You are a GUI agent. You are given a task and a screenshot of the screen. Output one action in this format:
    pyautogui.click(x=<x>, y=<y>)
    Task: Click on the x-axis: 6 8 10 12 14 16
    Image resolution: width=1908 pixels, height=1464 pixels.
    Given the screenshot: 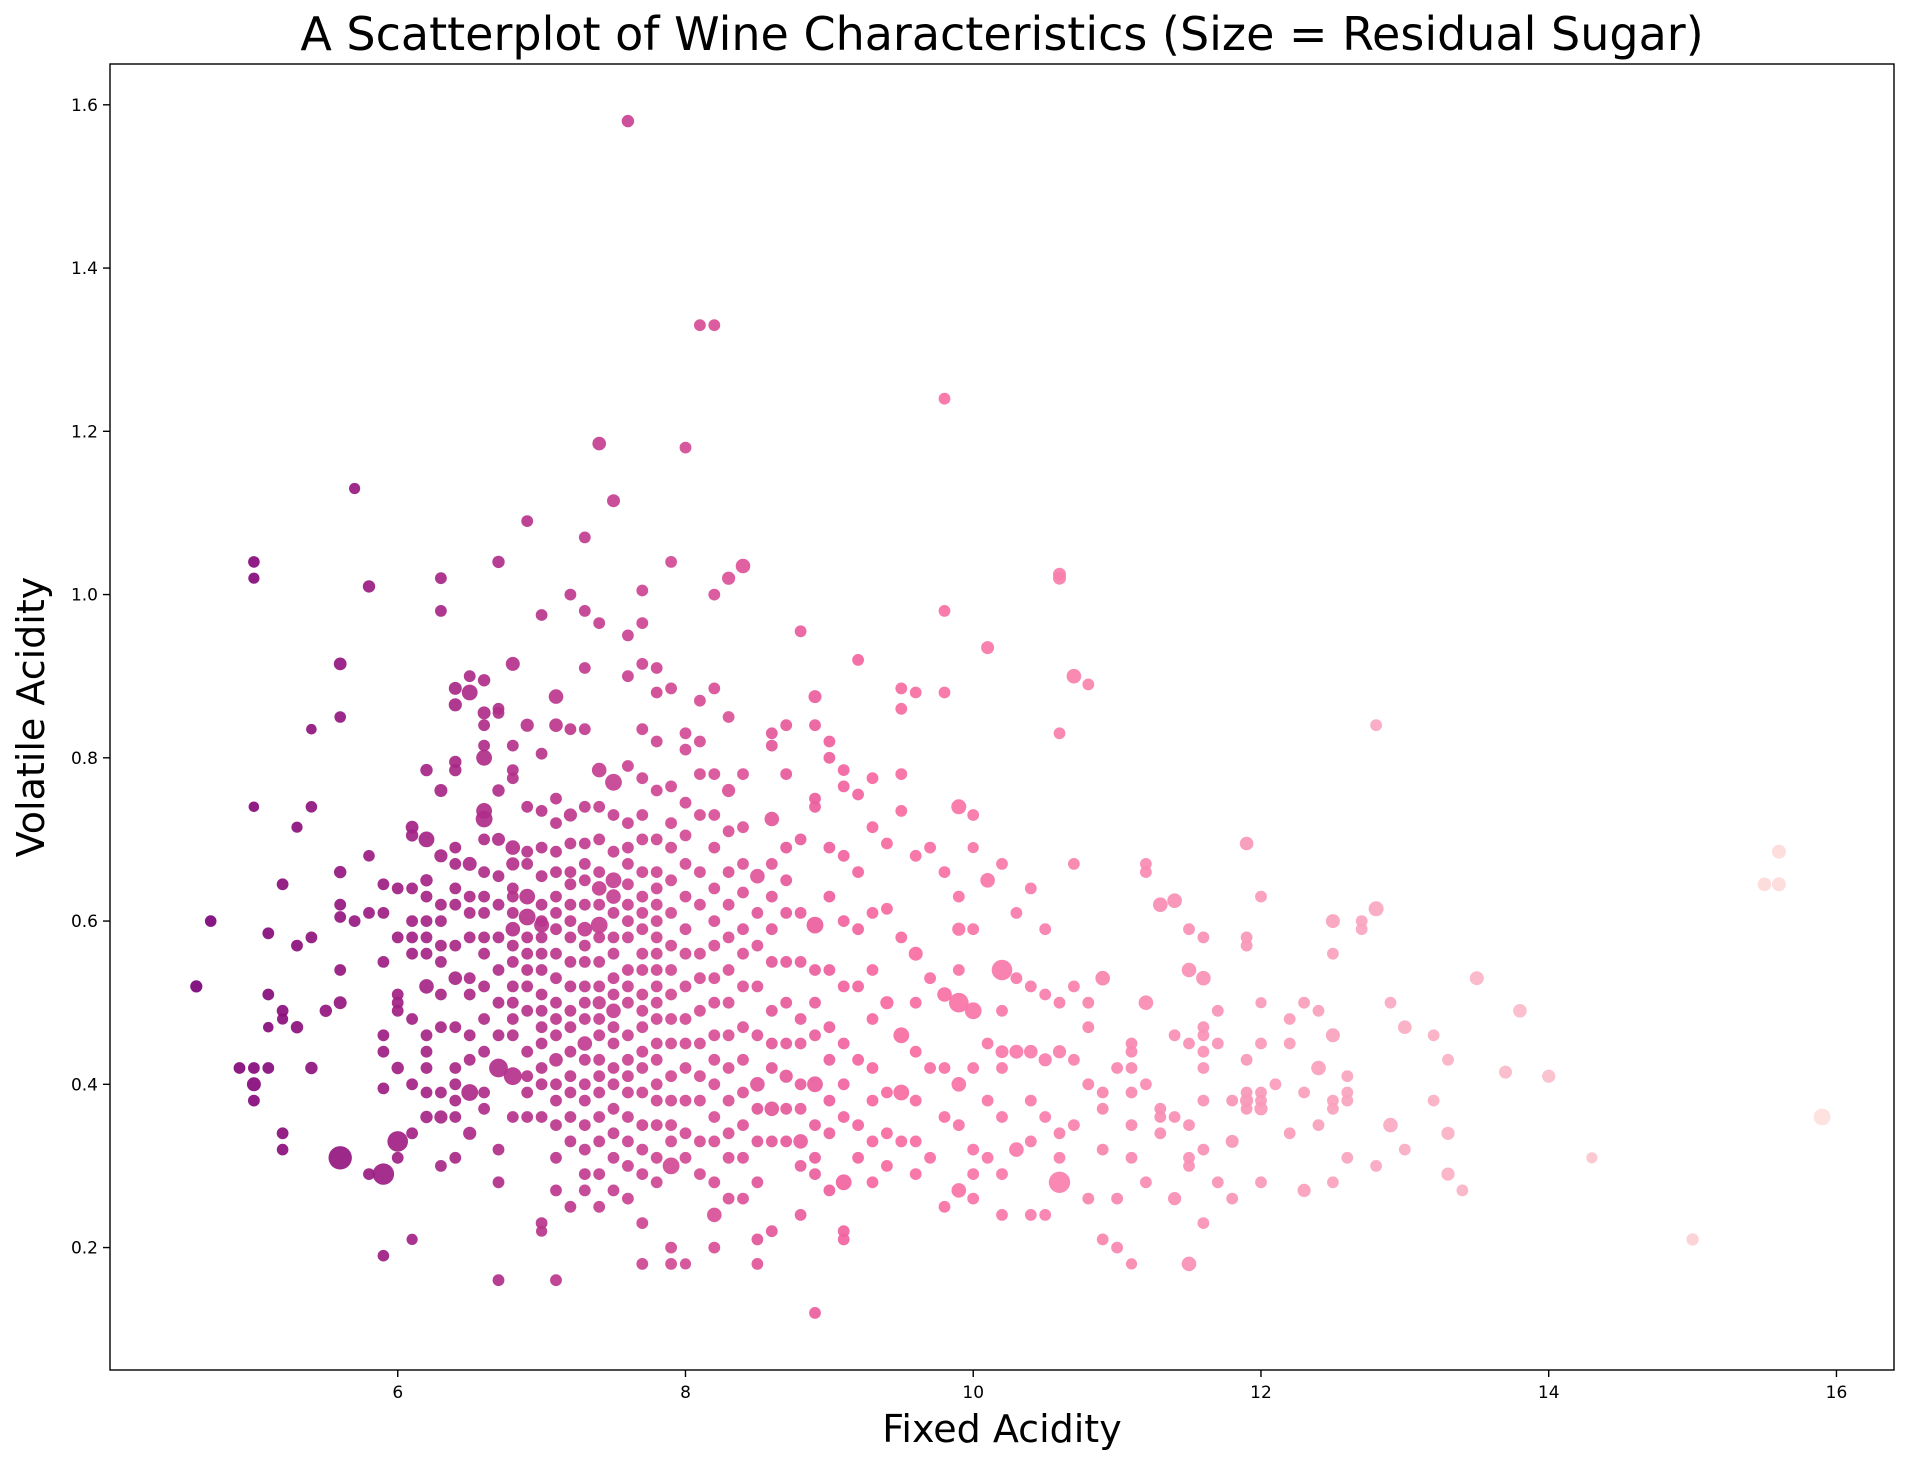 What is the action you would take?
    pyautogui.click(x=1119, y=1386)
    